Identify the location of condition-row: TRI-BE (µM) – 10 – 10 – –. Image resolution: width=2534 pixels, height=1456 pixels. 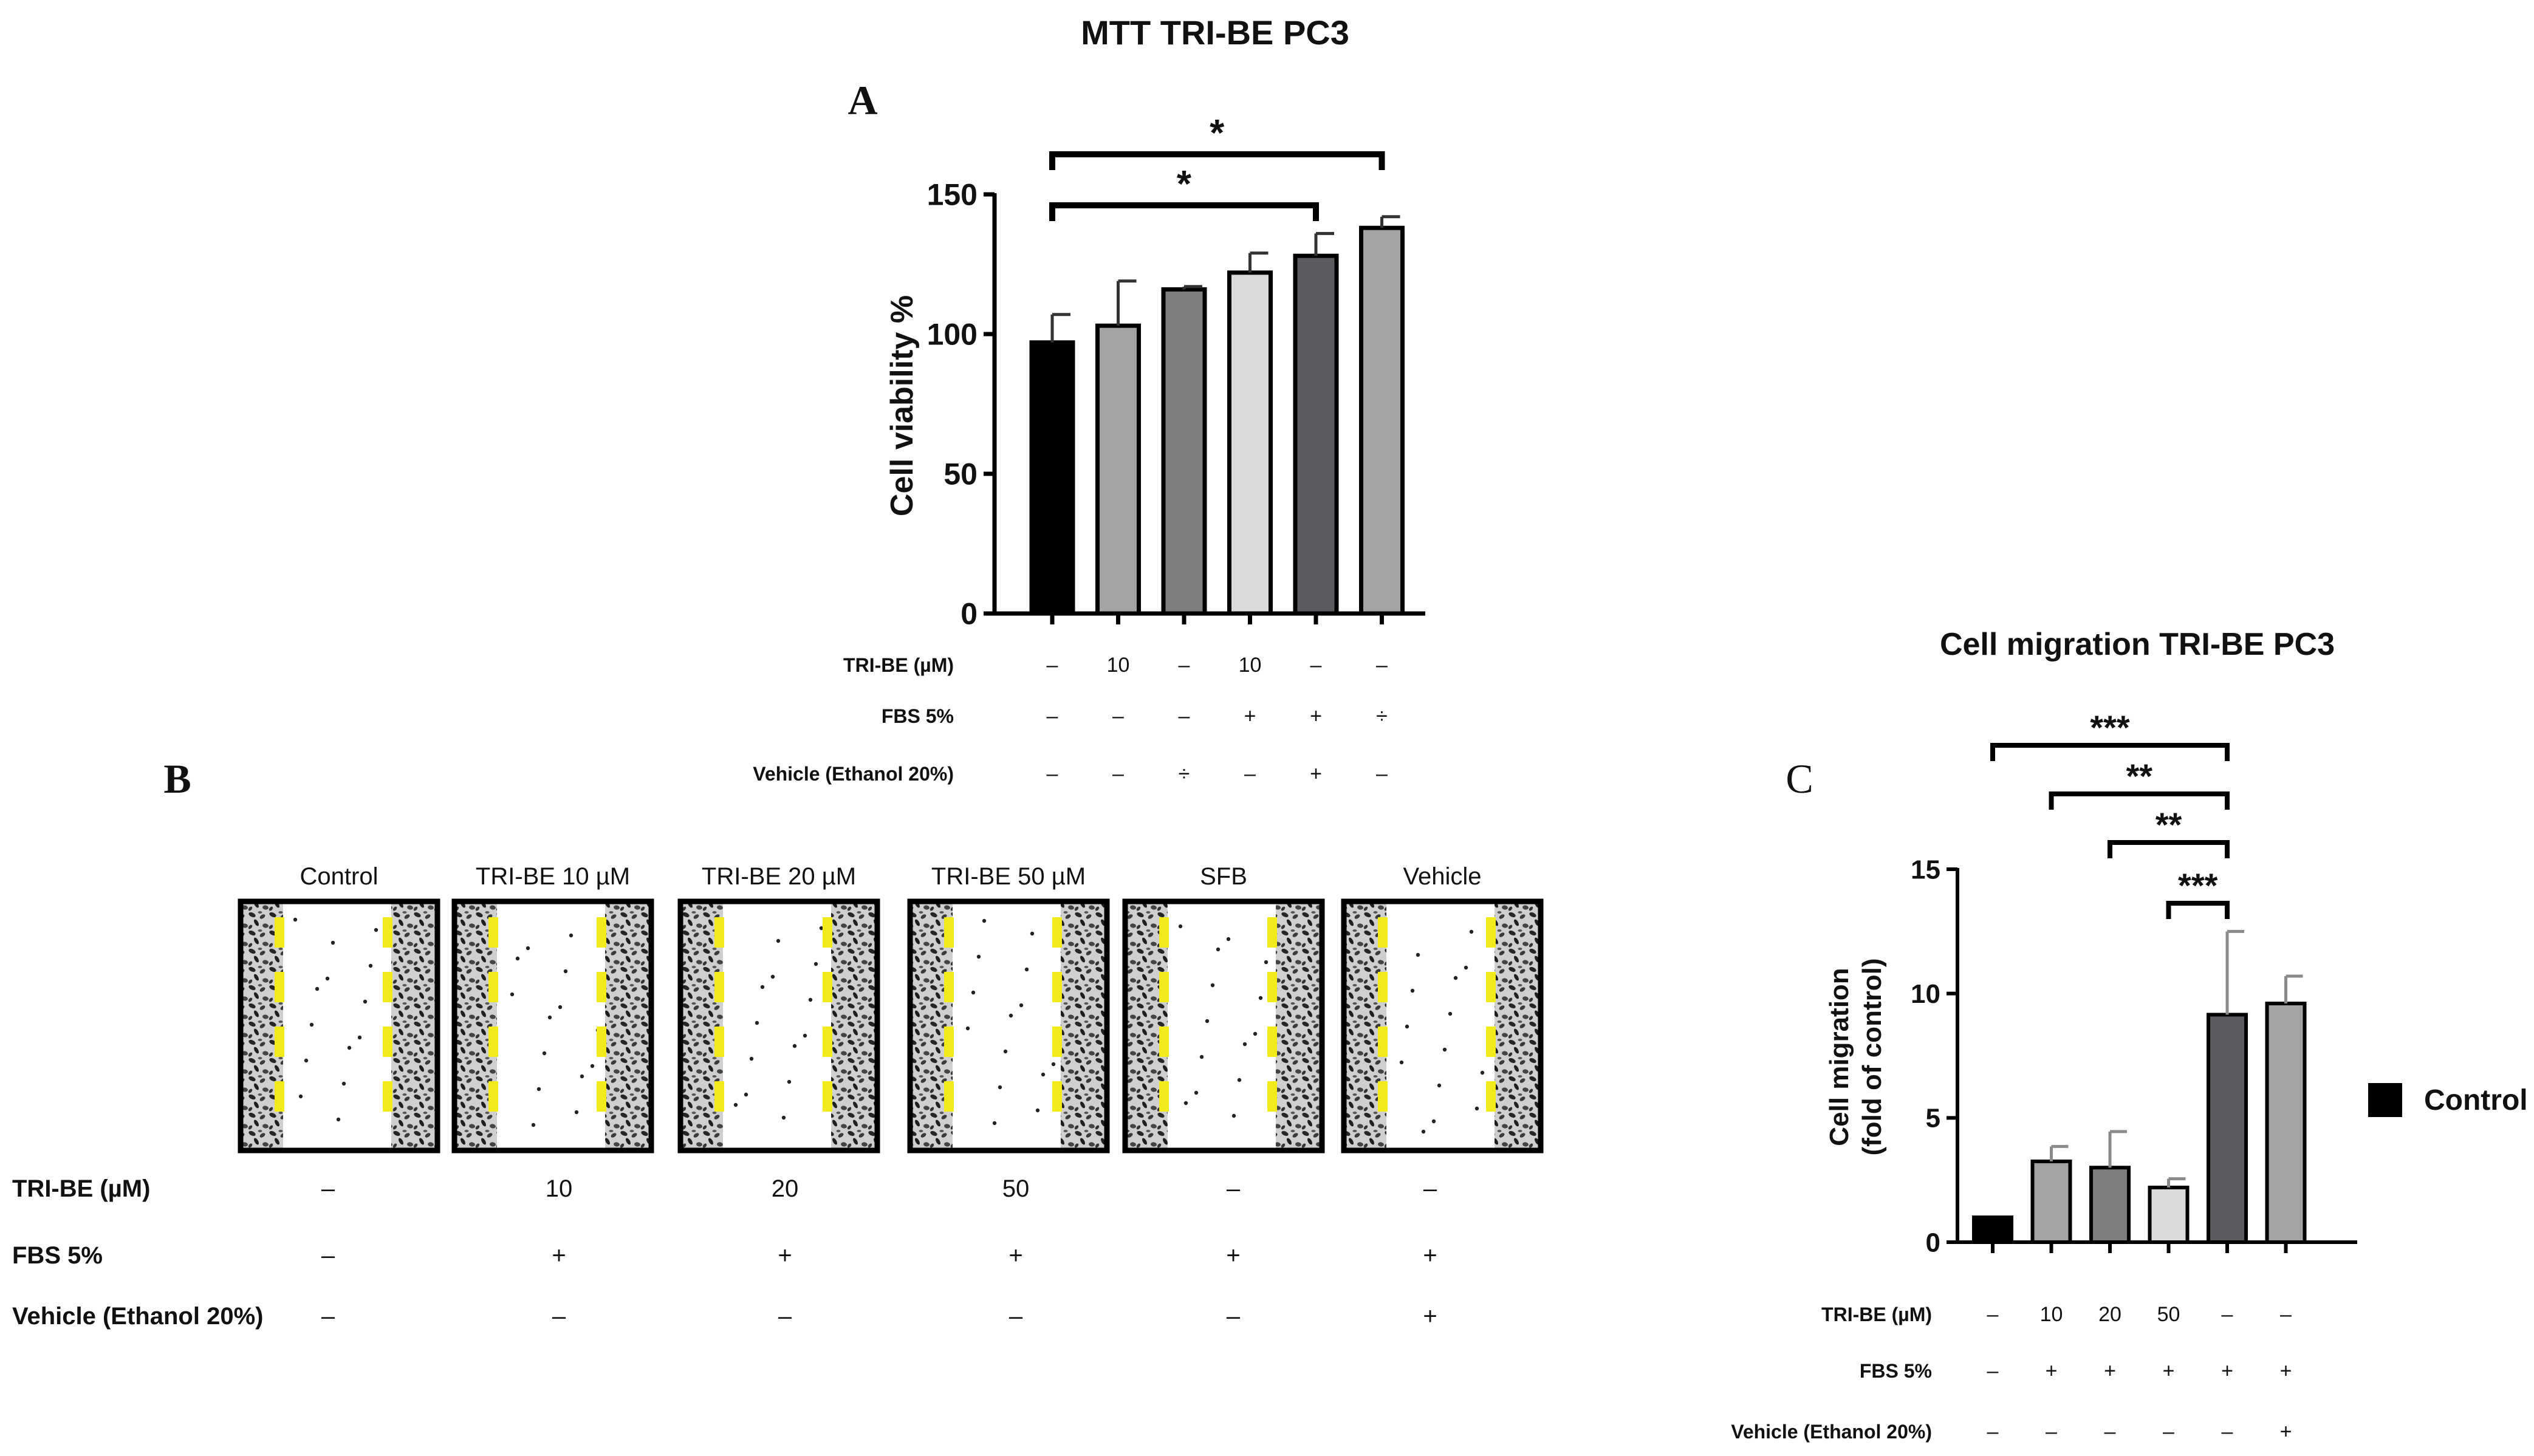
(1115, 665).